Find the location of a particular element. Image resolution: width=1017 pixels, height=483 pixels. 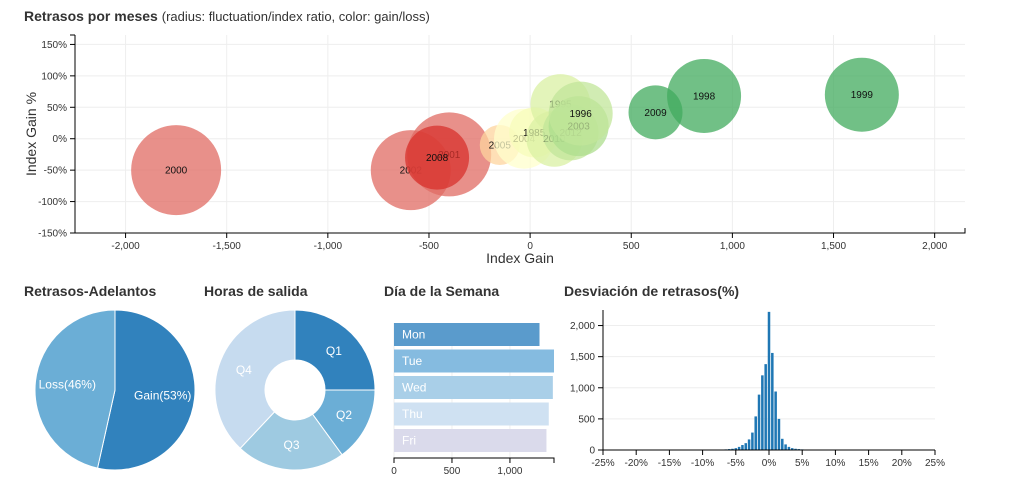

weekday-bar: Mon is located at coordinates (467, 334).